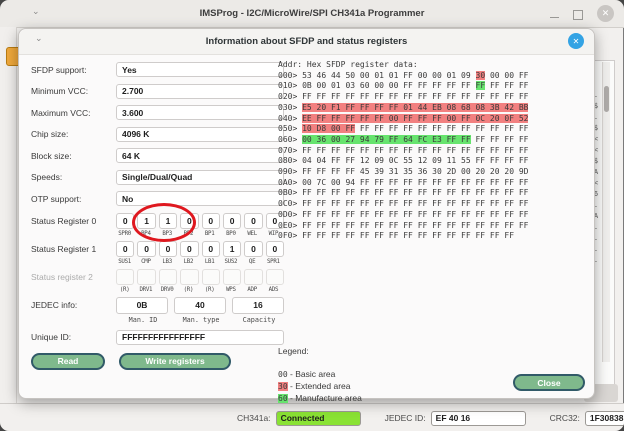 The width and height of the screenshot is (624, 431). What do you see at coordinates (200, 337) in the screenshot?
I see `unique-id-field: FFFFFFFFFFFFFFFF` at bounding box center [200, 337].